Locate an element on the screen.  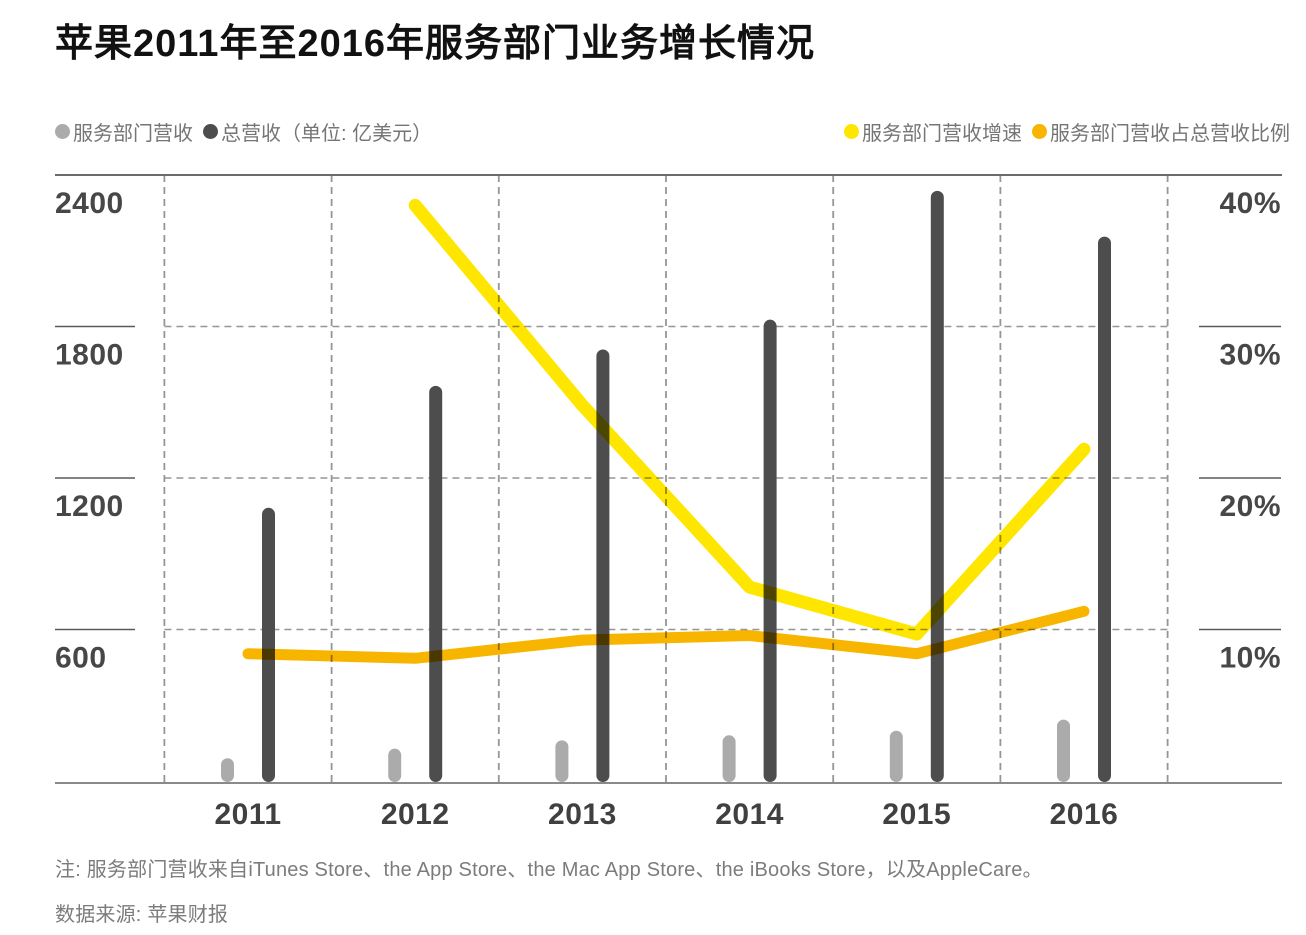
x-axis-year-label: 2013 is located at coordinates (582, 814).